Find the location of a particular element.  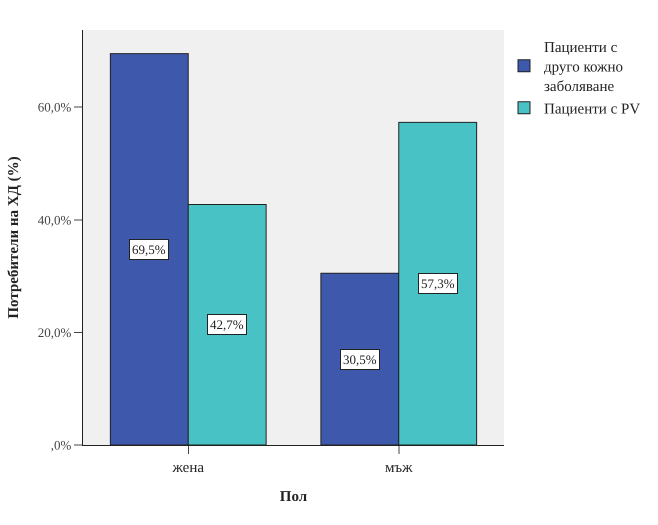

y-tick-label: ,0% is located at coordinates (61, 445).